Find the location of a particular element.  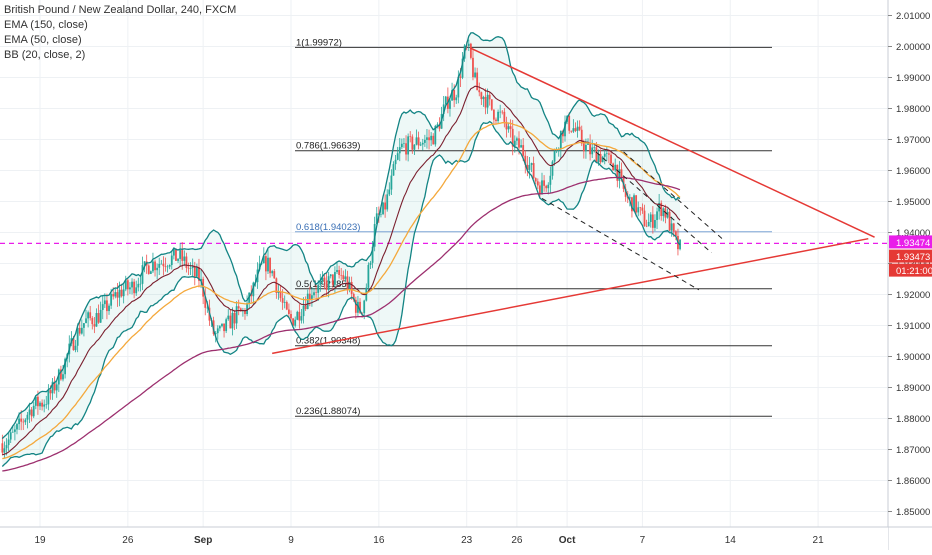

fib-level-label: 0.786(1.96639) is located at coordinates (328, 146).